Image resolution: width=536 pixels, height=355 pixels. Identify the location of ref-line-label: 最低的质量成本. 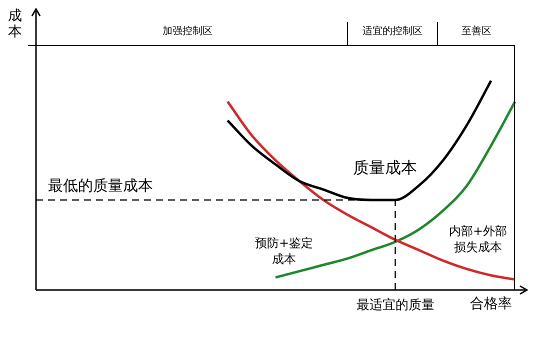
(100, 185).